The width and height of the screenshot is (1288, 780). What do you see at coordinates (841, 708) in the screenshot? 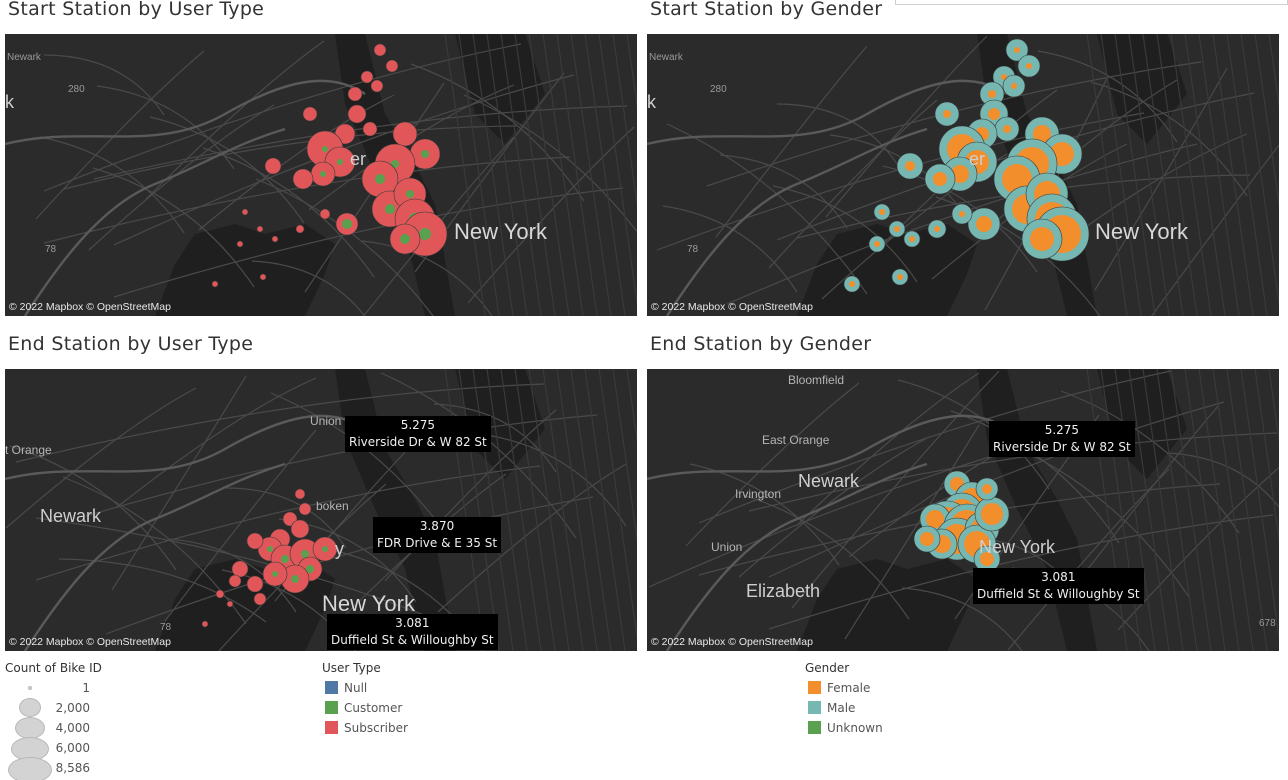
I see `legend-label: Male` at bounding box center [841, 708].